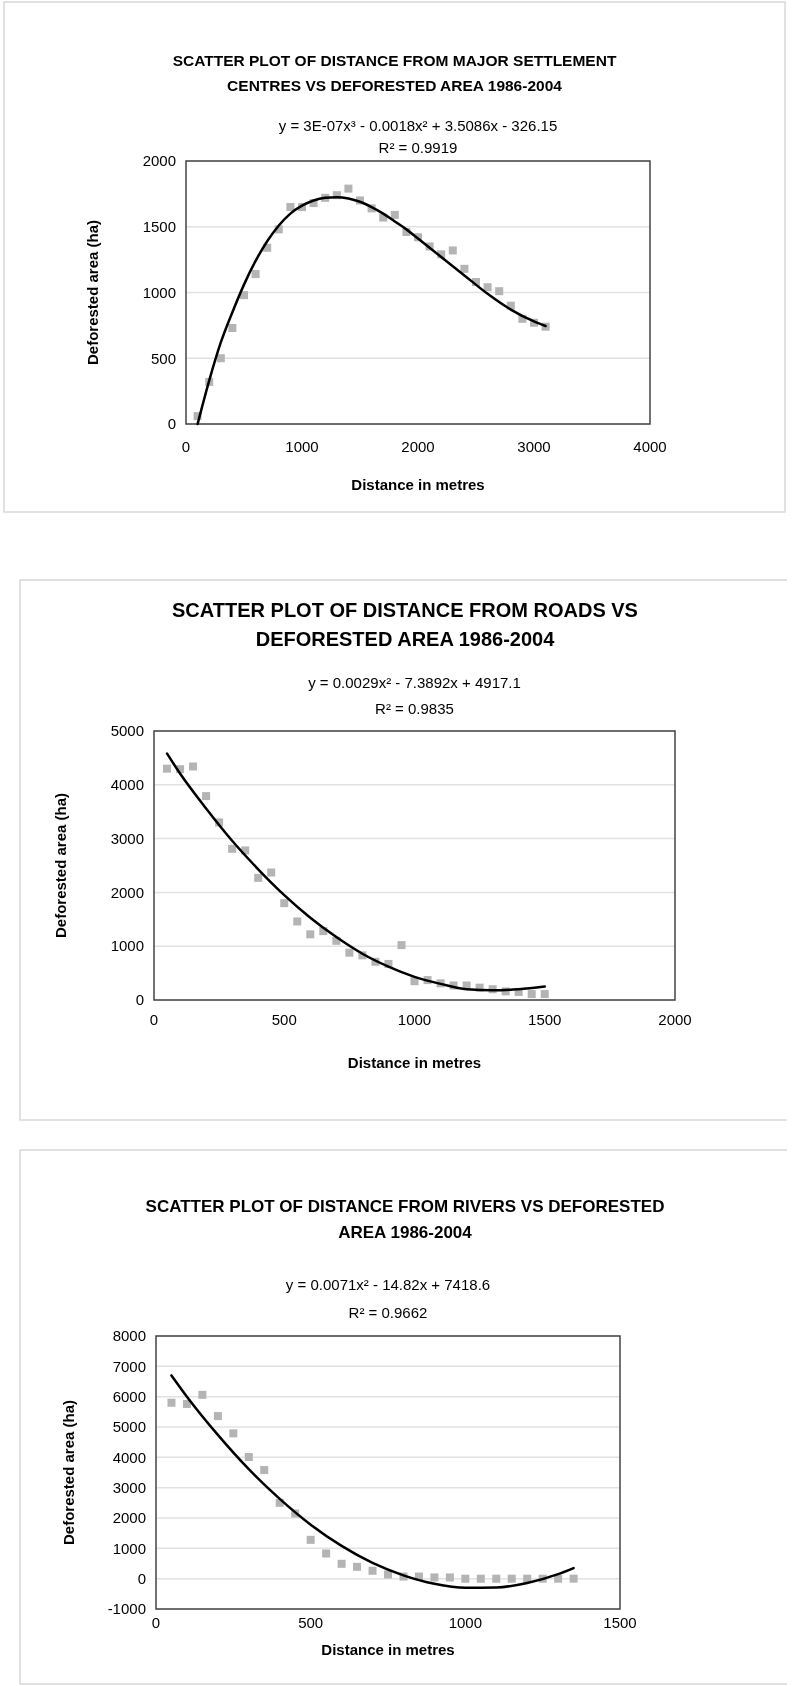 Image resolution: width=795 pixels, height=1686 pixels. I want to click on chart-title: SCATTER PLOT OF DISTANCE FROM MAJOR SETTLEMENT CENTRES VS DEFORESTED AREA 1986-2004, so click(394, 73).